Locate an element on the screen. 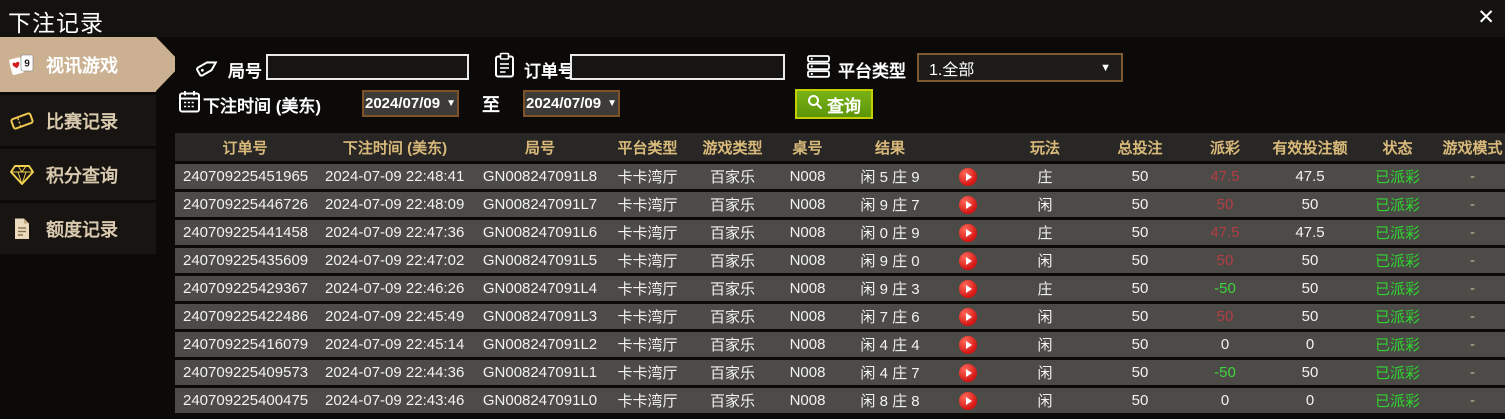 This screenshot has height=419, width=1505. order-no-input is located at coordinates (677, 67).